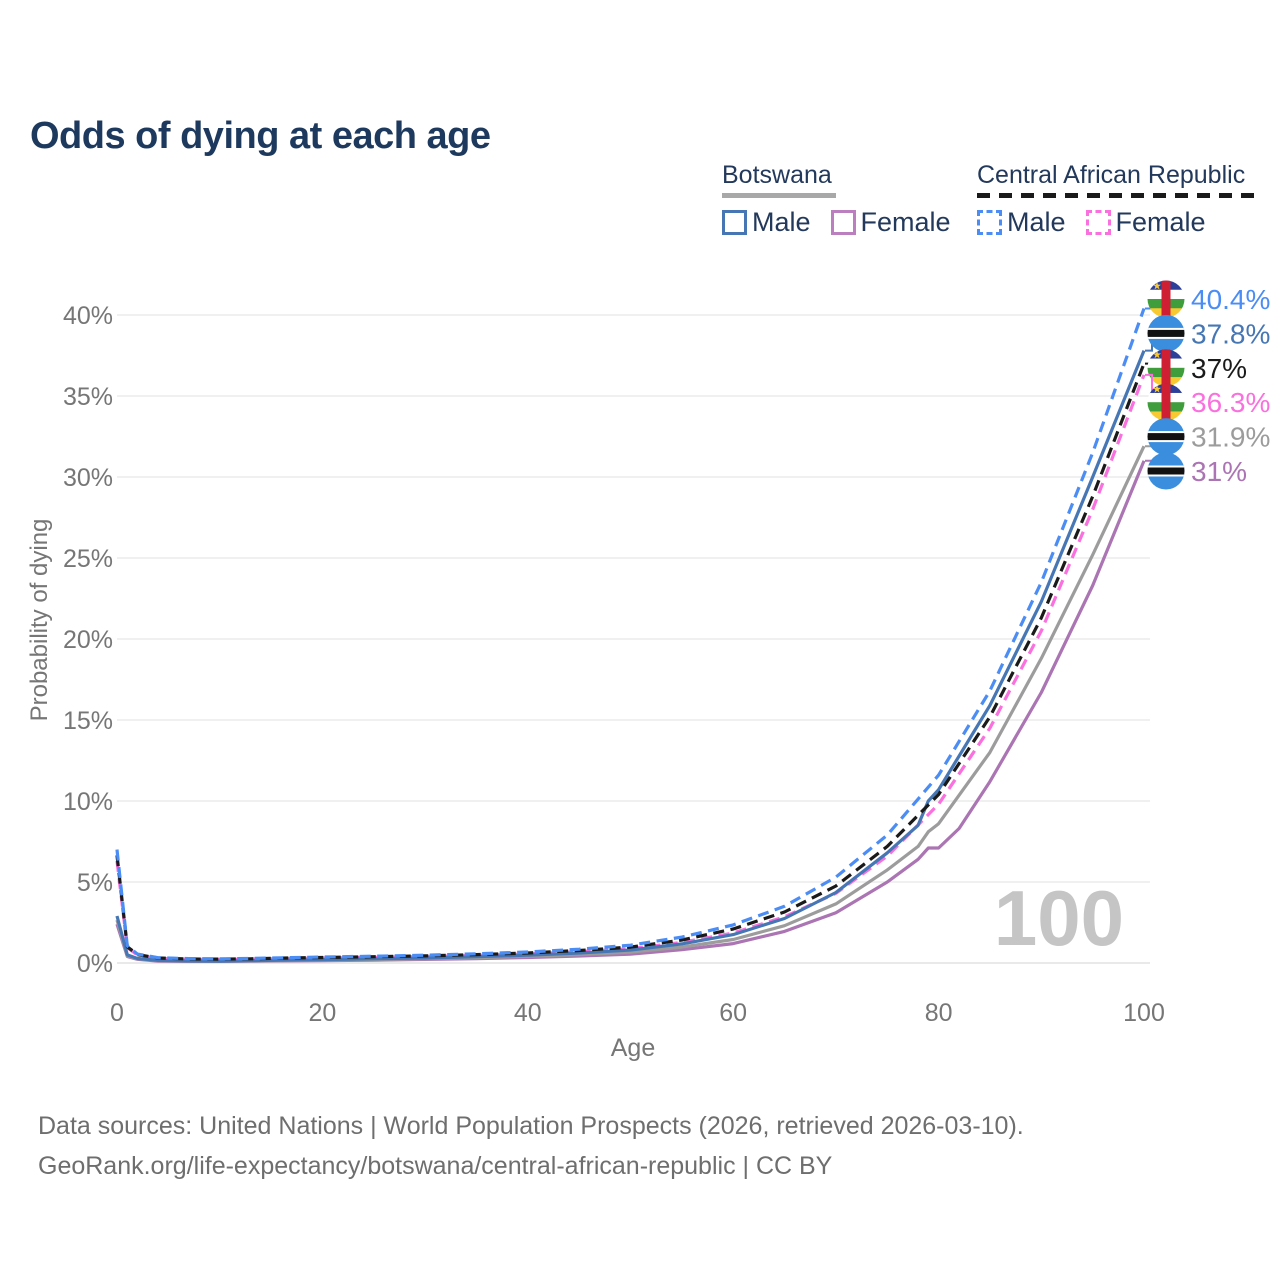  I want to click on legend-item-botswana-female: Female, so click(890, 222).